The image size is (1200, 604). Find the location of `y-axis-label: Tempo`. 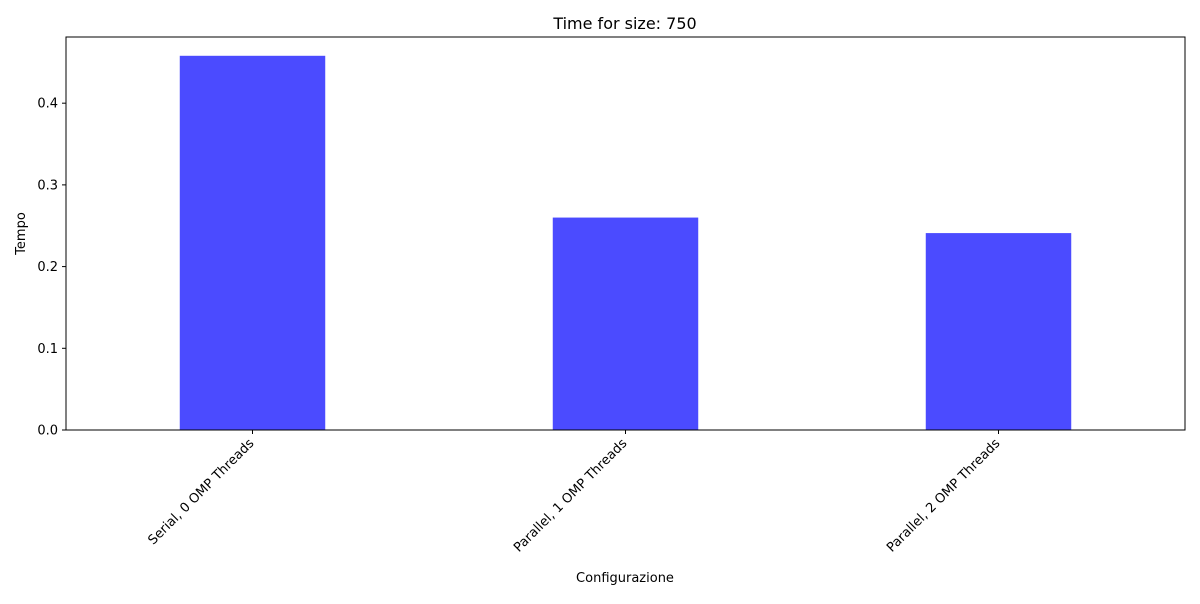

y-axis-label: Tempo is located at coordinates (21, 234).